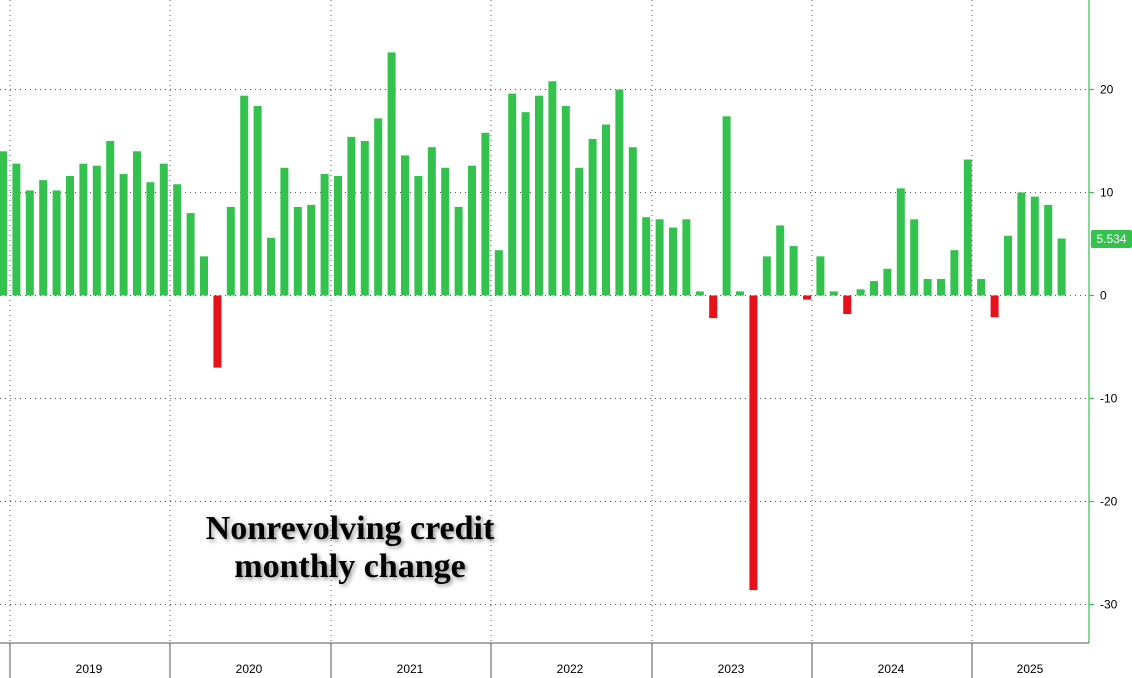 The height and width of the screenshot is (678, 1132). What do you see at coordinates (410, 669) in the screenshot?
I see `x-year-label: 2021` at bounding box center [410, 669].